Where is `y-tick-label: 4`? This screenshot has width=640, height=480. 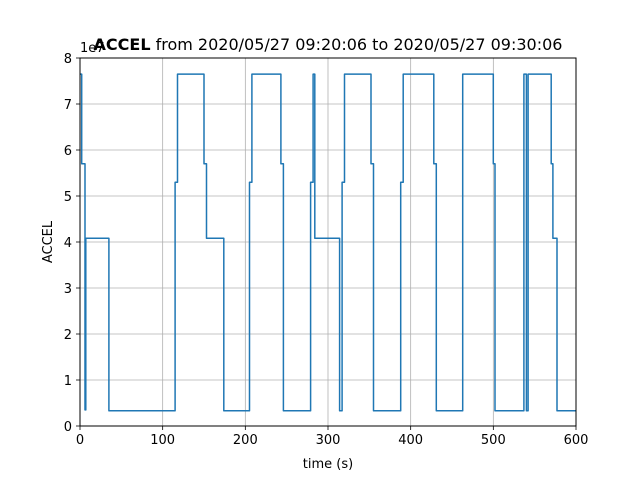
y-tick-label: 4 is located at coordinates (68, 243).